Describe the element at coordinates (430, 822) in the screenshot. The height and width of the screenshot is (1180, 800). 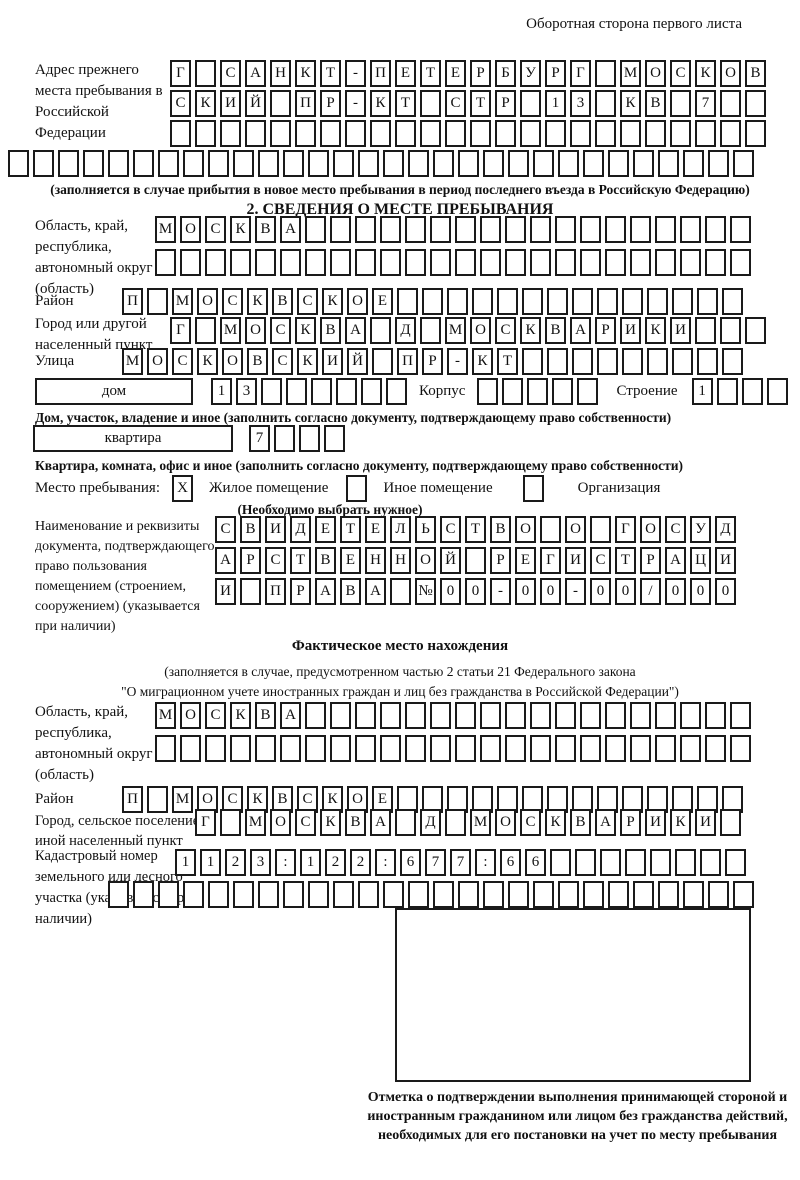
I see `char-cell: Д` at that location.